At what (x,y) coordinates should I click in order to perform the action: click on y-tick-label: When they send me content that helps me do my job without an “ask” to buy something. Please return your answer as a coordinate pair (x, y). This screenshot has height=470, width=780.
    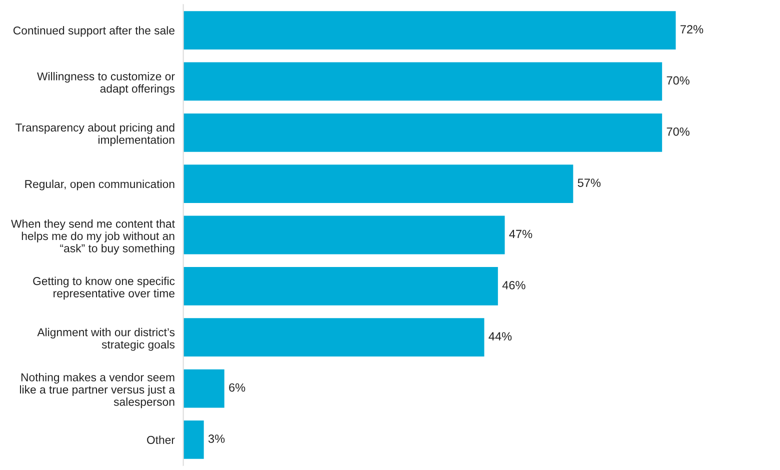
    Looking at the image, I should click on (93, 237).